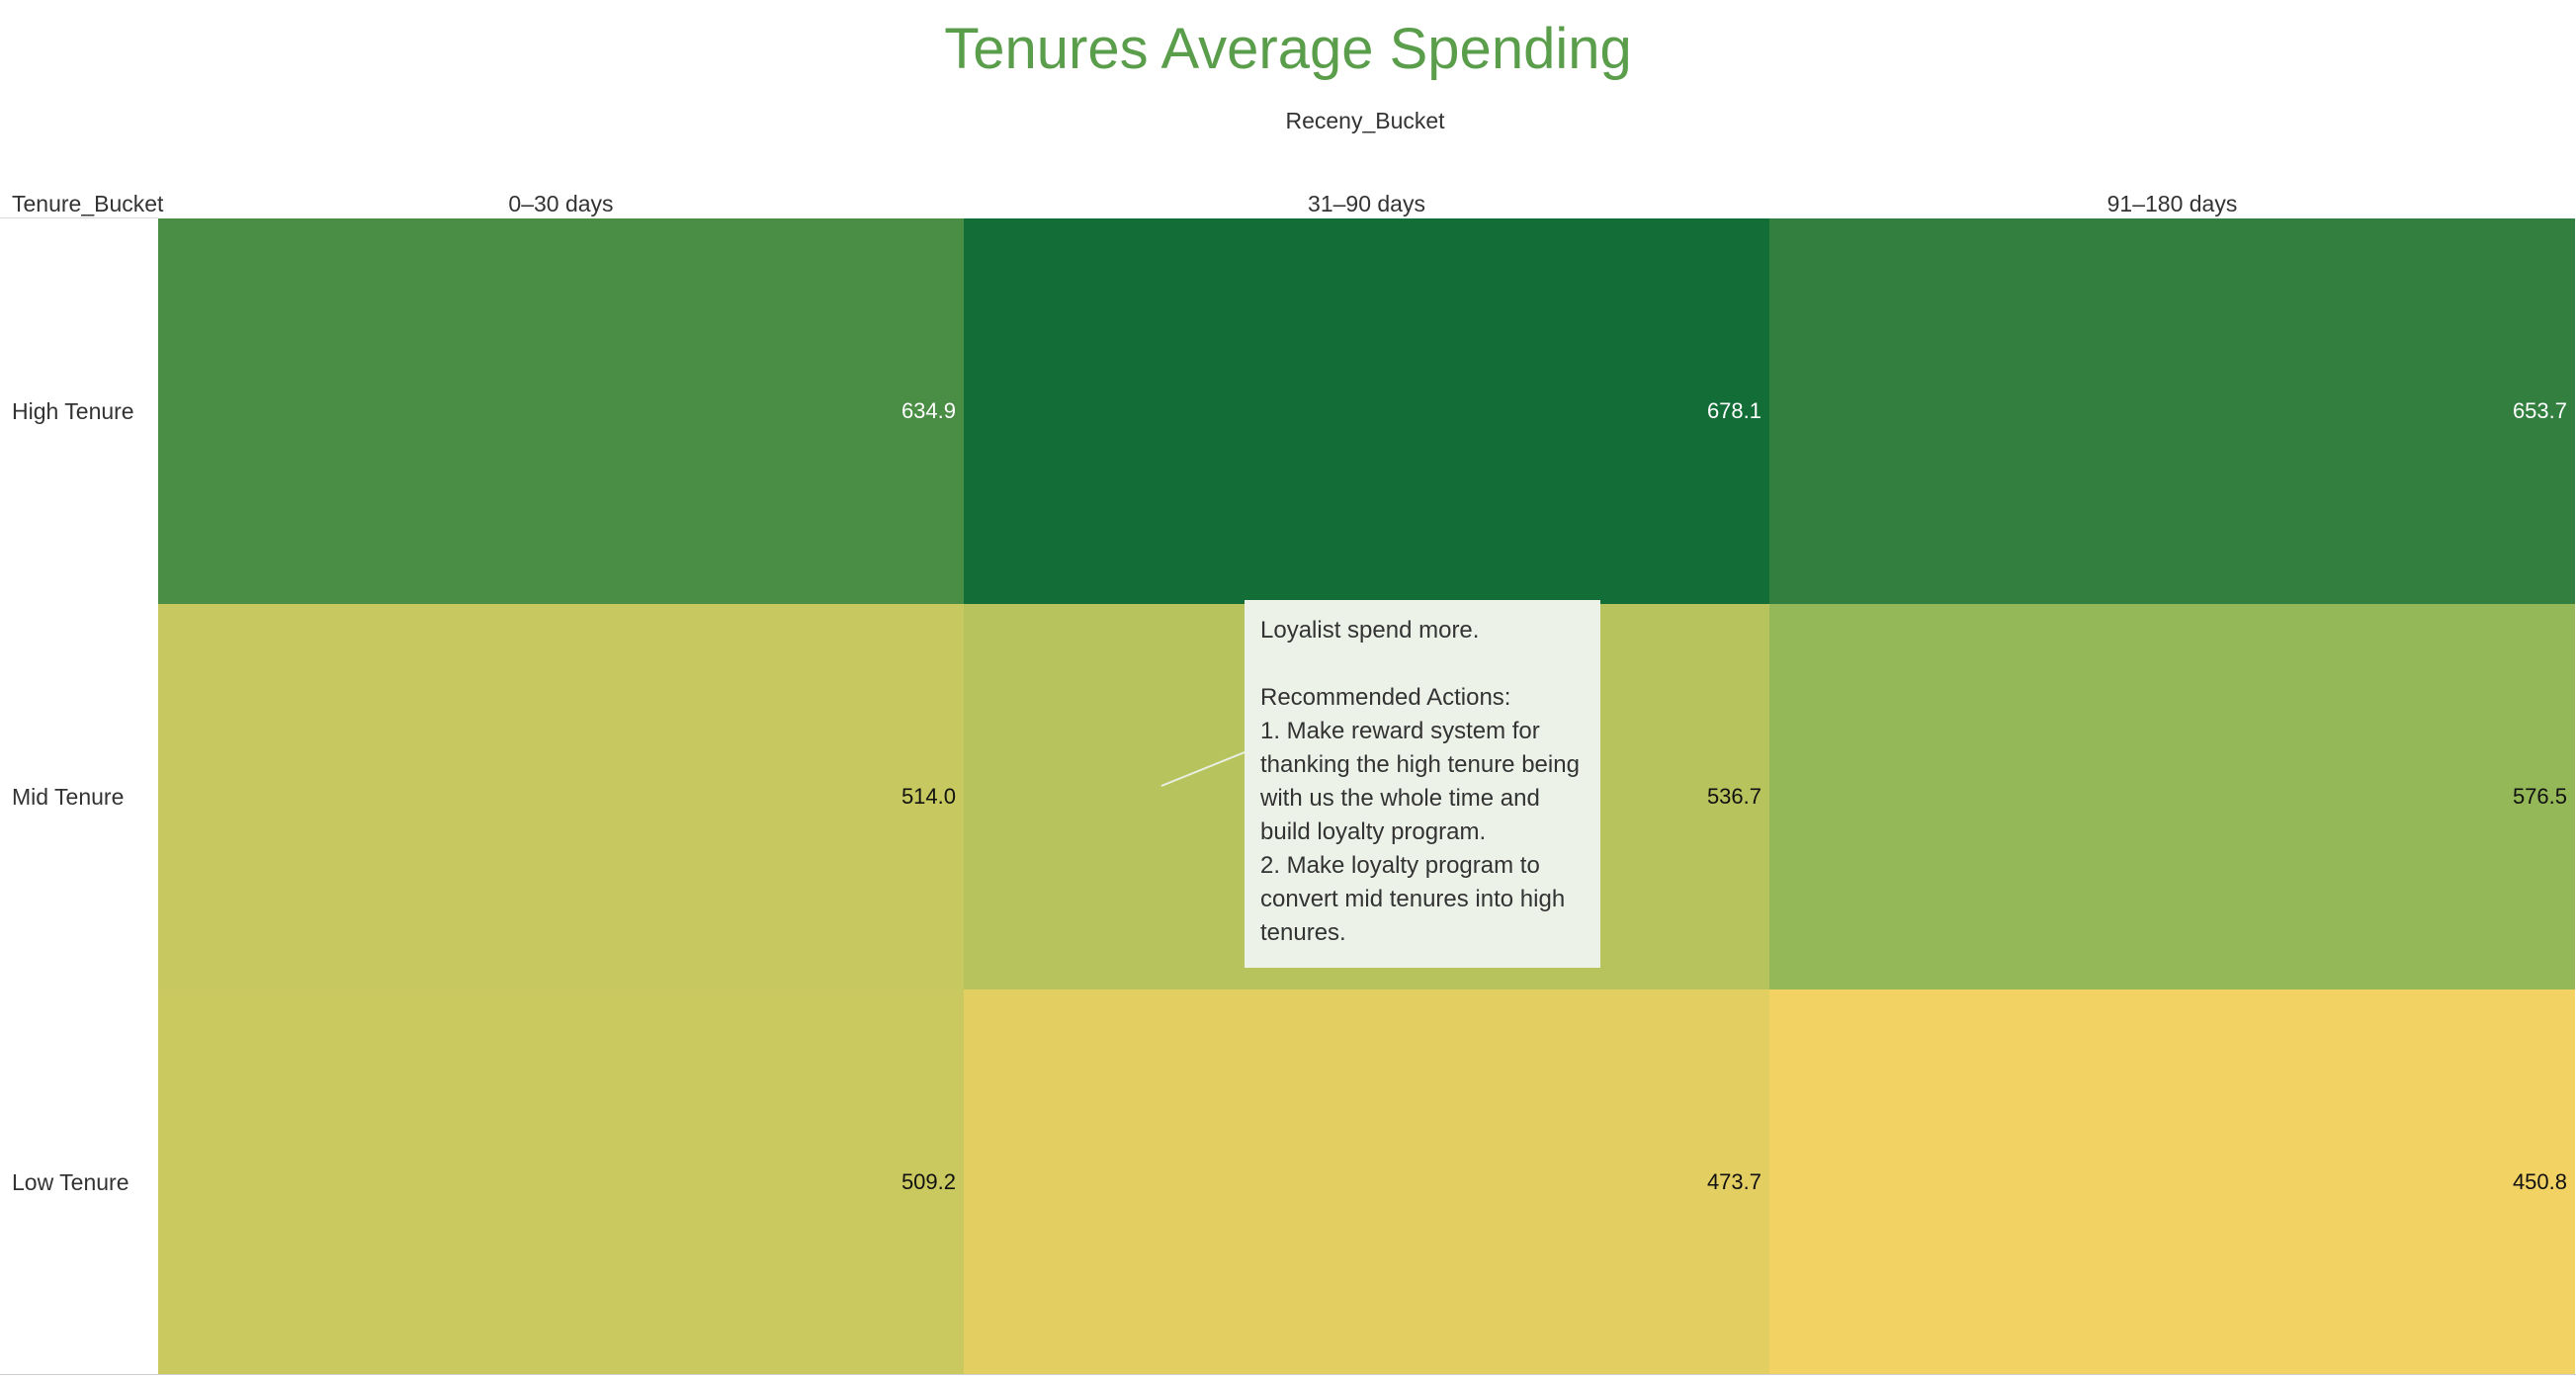  What do you see at coordinates (1366, 411) in the screenshot?
I see `heatmap-cell: 678.1` at bounding box center [1366, 411].